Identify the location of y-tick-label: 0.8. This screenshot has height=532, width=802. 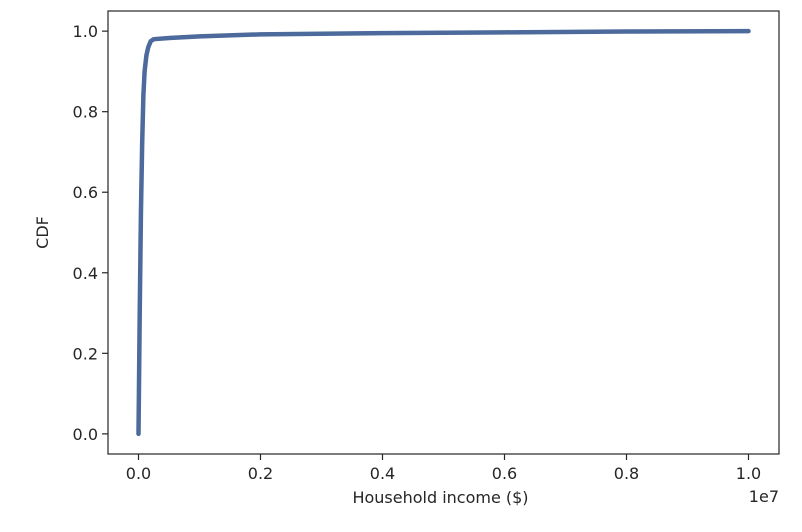
(85, 112).